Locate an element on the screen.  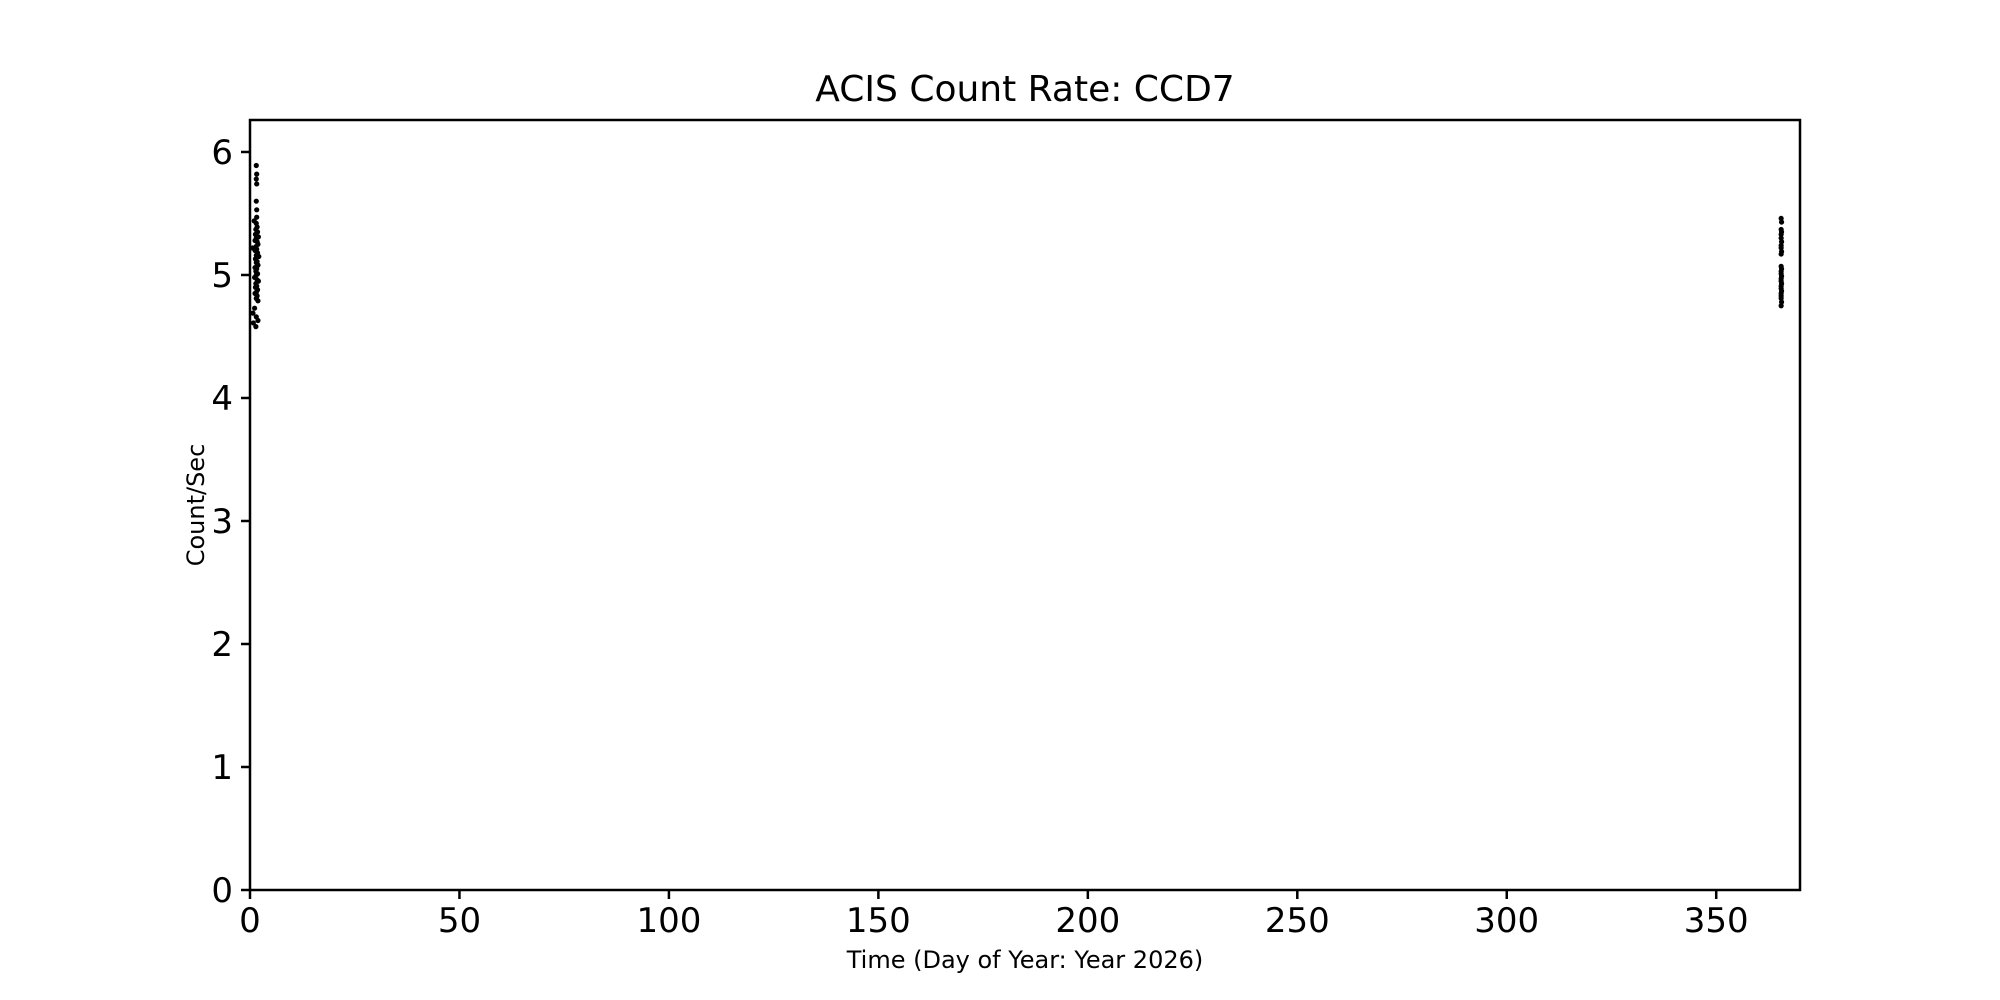
x-tick-label: 350 is located at coordinates (1716, 921).